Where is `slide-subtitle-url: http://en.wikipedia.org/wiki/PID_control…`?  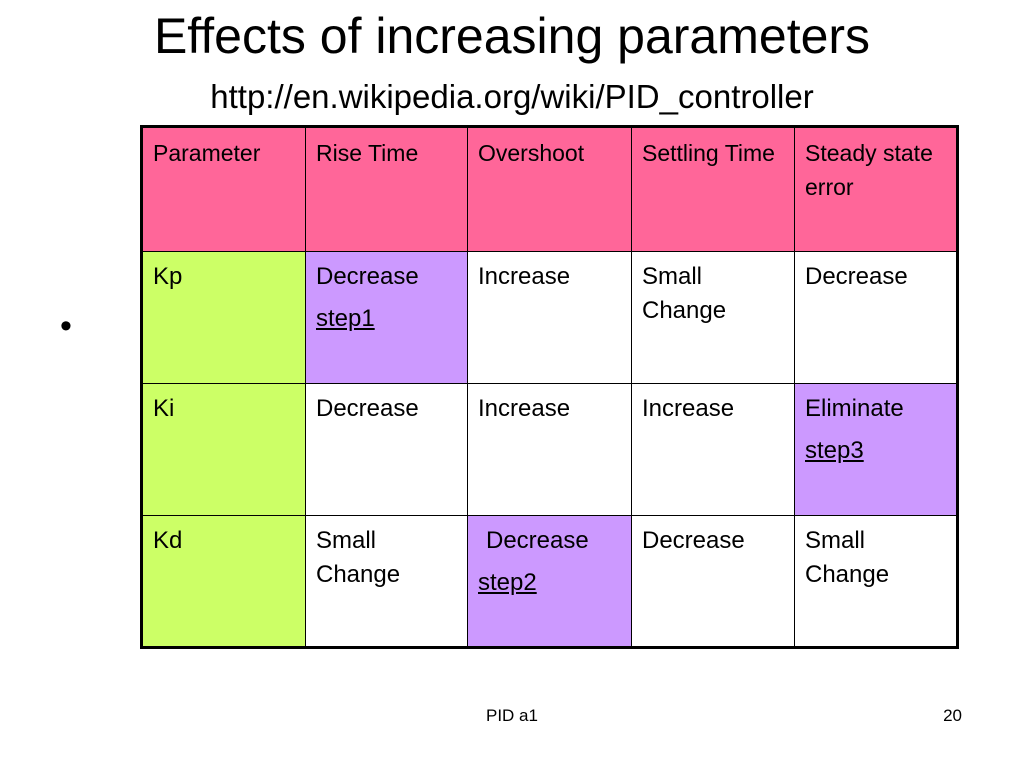
slide-subtitle-url: http://en.wikipedia.org/wiki/PID_control… is located at coordinates (512, 96).